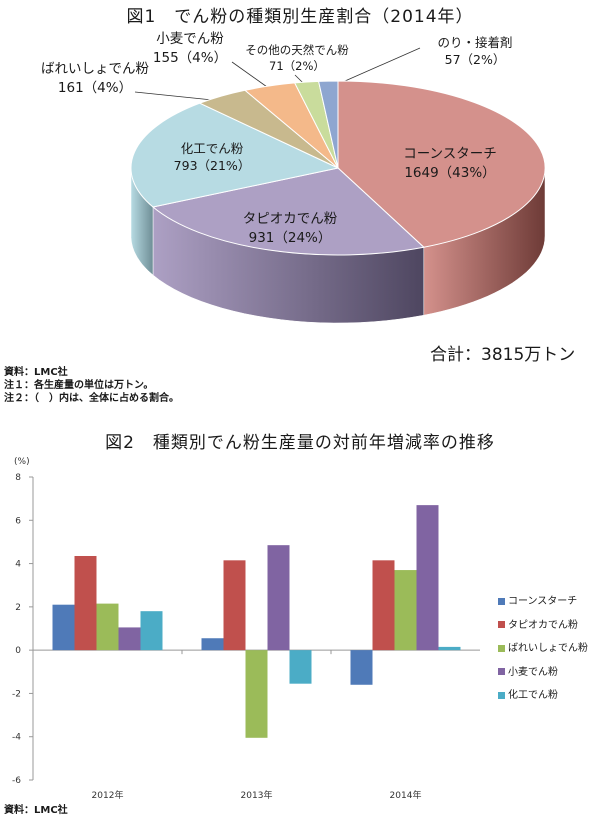 This screenshot has height=819, width=600. What do you see at coordinates (36, 372) in the screenshot?
I see `fig1-source-note: 資料：LMC社` at bounding box center [36, 372].